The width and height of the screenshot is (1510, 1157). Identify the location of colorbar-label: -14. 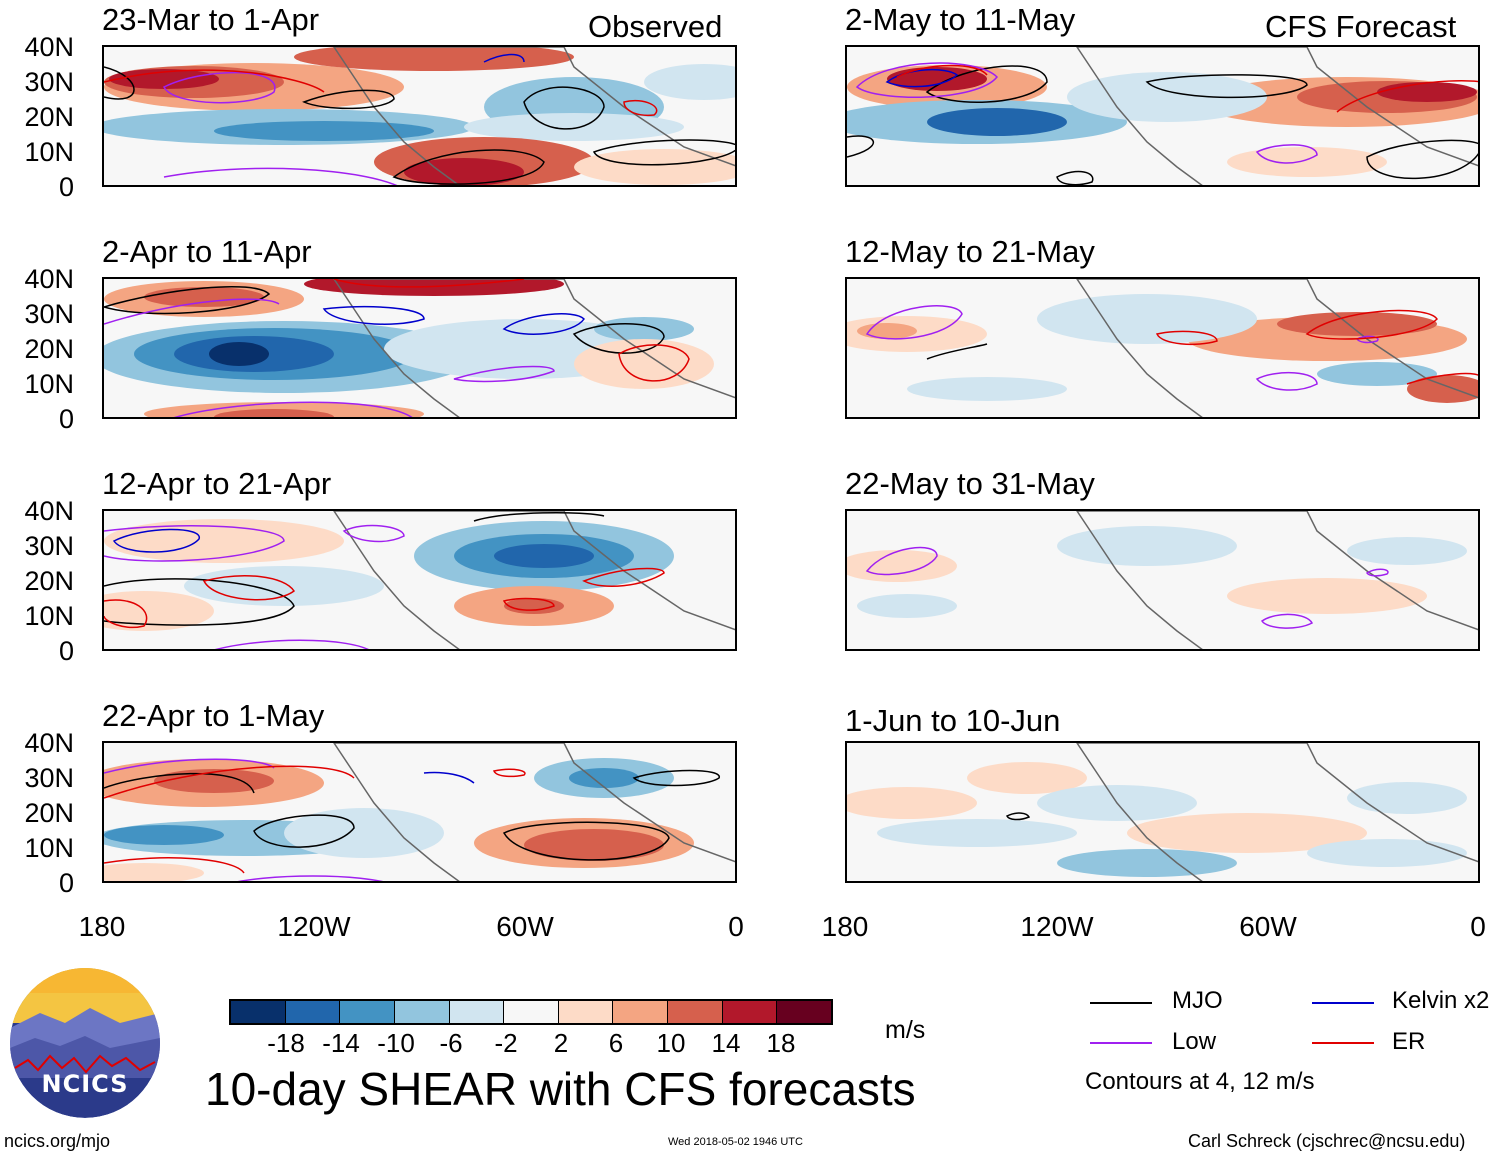
(341, 1043).